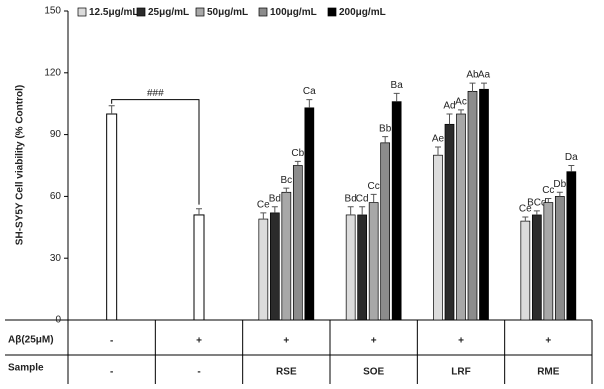 Image resolution: width=604 pixels, height=389 pixels. Describe the element at coordinates (362, 12) in the screenshot. I see `legend-label: 200μg/mL` at that location.